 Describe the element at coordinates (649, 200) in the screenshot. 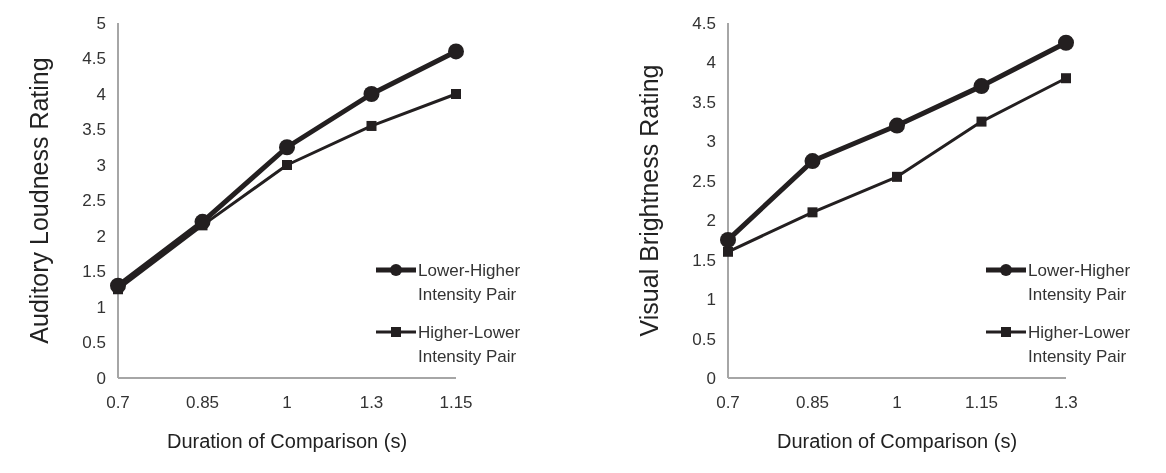

I see `y-axis-title: Visual Brightness Rating` at that location.